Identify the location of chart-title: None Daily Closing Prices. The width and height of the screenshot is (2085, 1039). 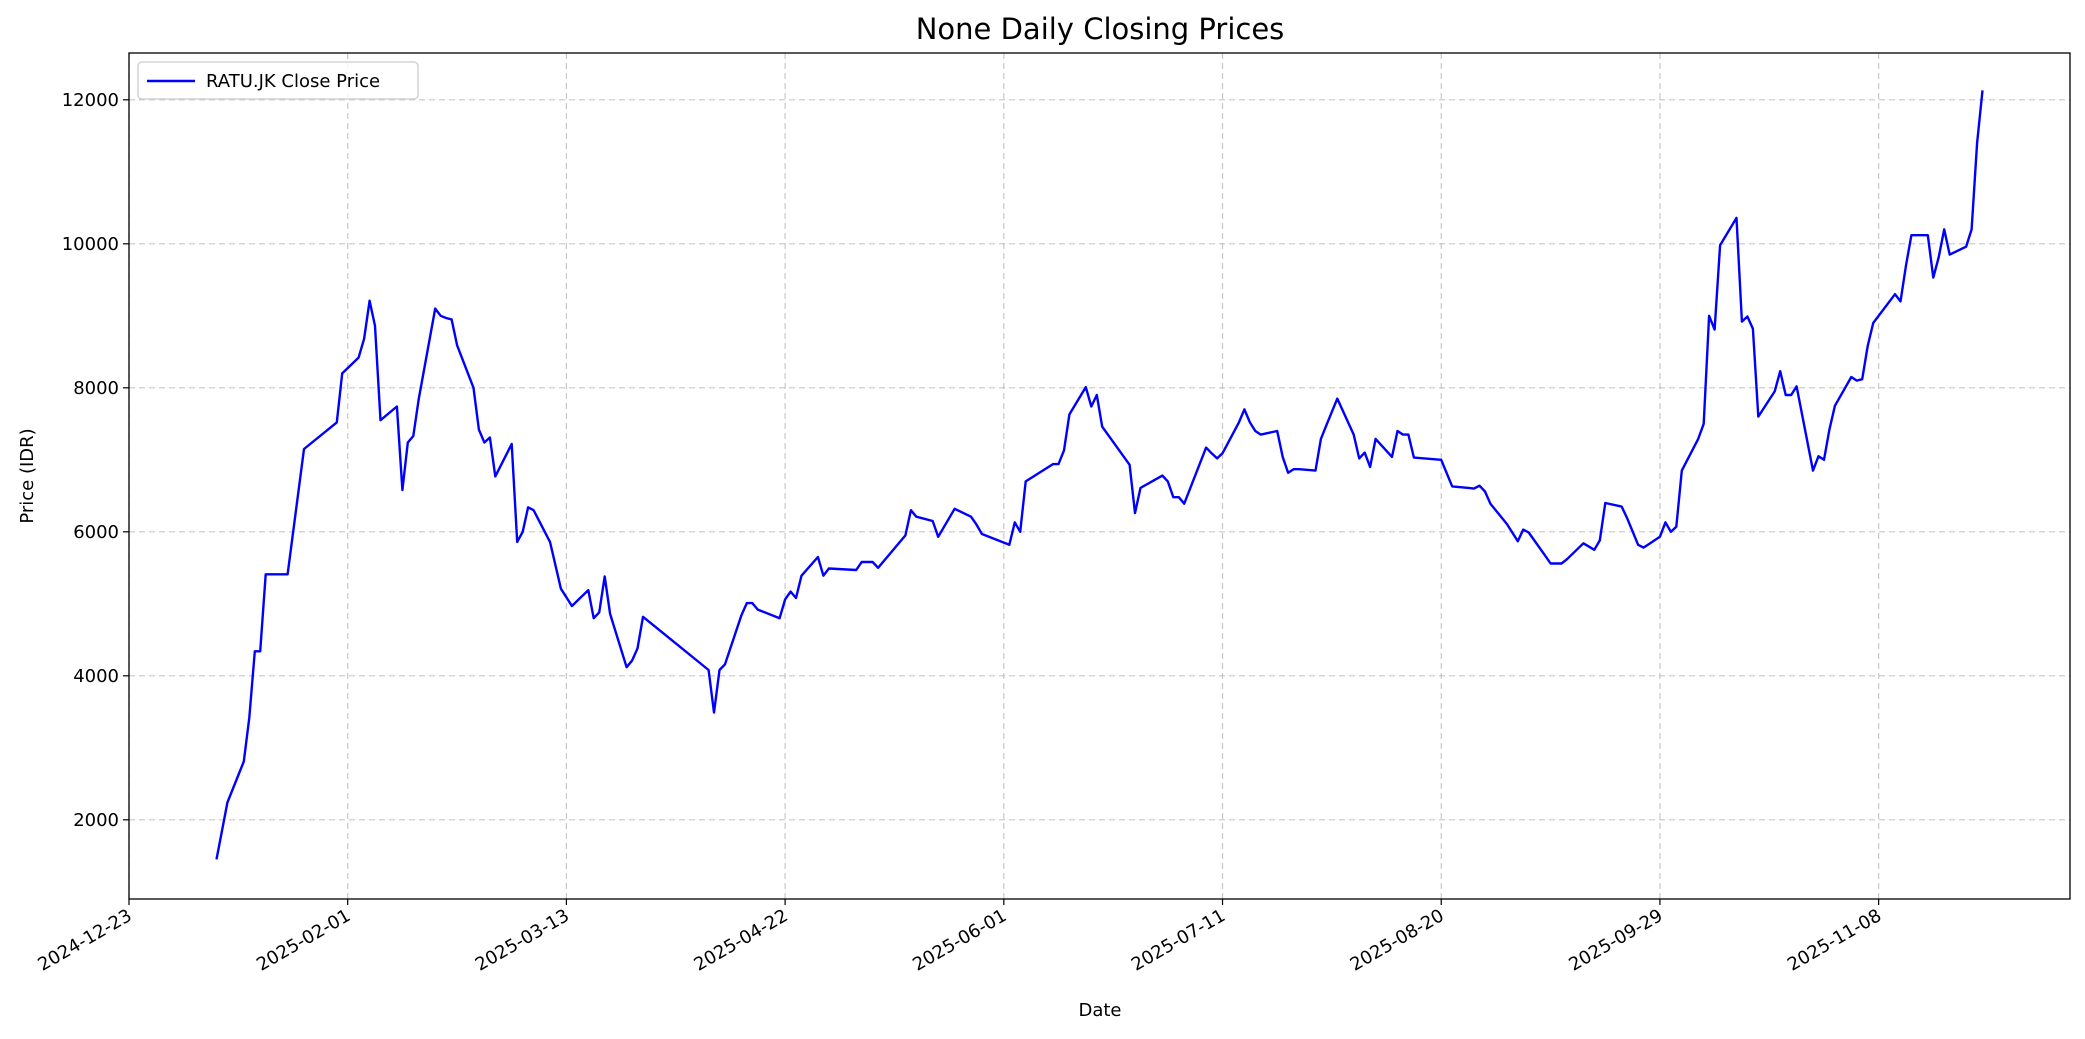
(1100, 29).